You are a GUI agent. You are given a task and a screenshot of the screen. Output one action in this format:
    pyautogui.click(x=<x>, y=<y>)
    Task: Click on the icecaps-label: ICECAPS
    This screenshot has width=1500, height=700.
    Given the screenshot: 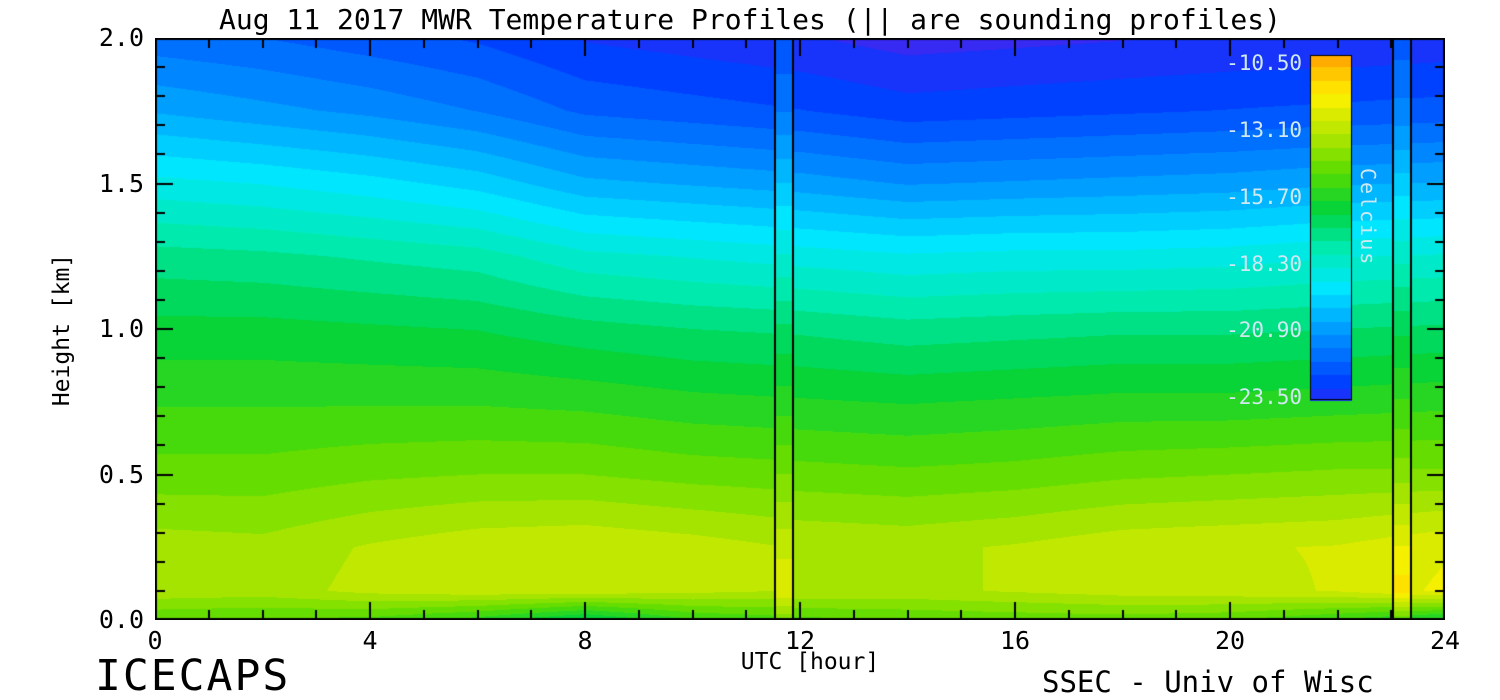 What is the action you would take?
    pyautogui.click(x=193, y=675)
    